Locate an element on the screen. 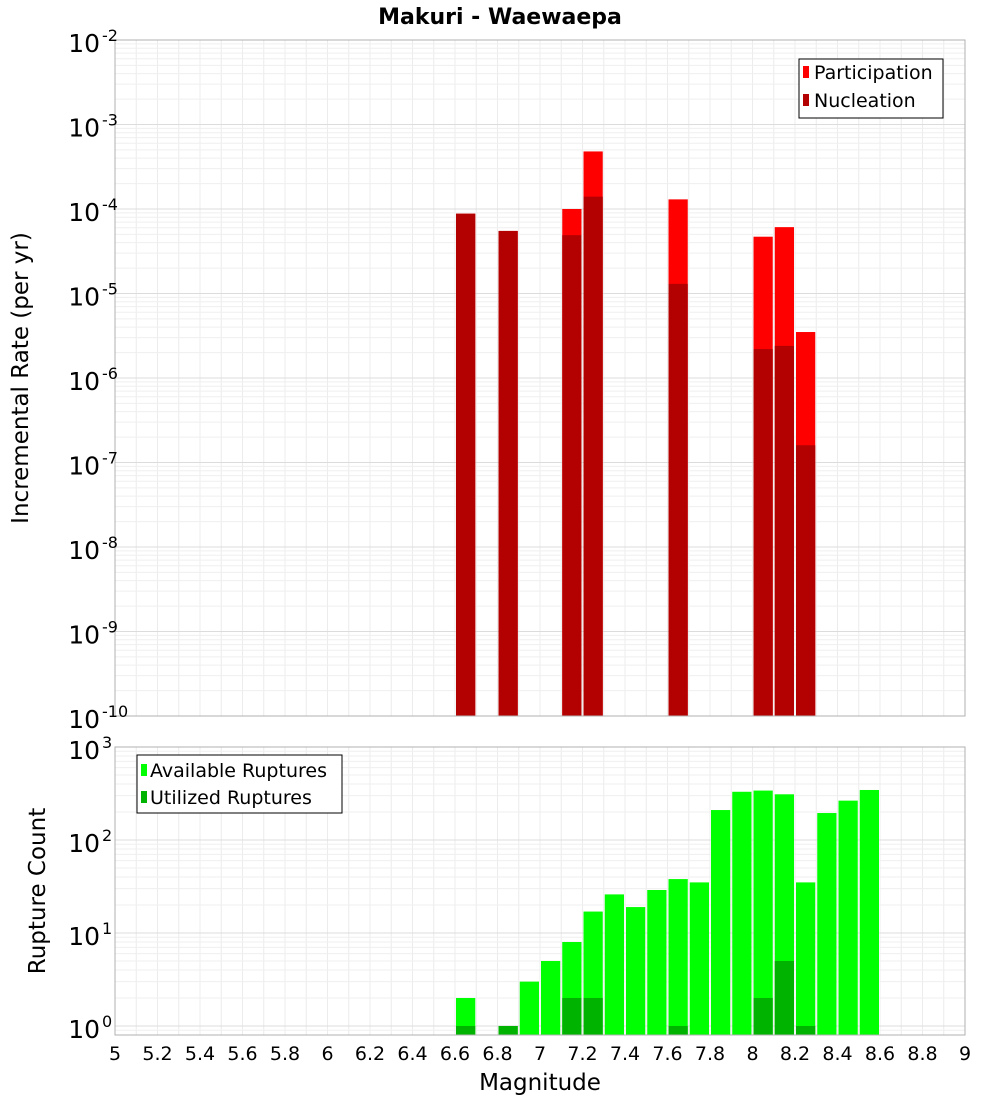 The width and height of the screenshot is (1000, 1100). rate-legend: Participation Nucleation is located at coordinates (871, 88).